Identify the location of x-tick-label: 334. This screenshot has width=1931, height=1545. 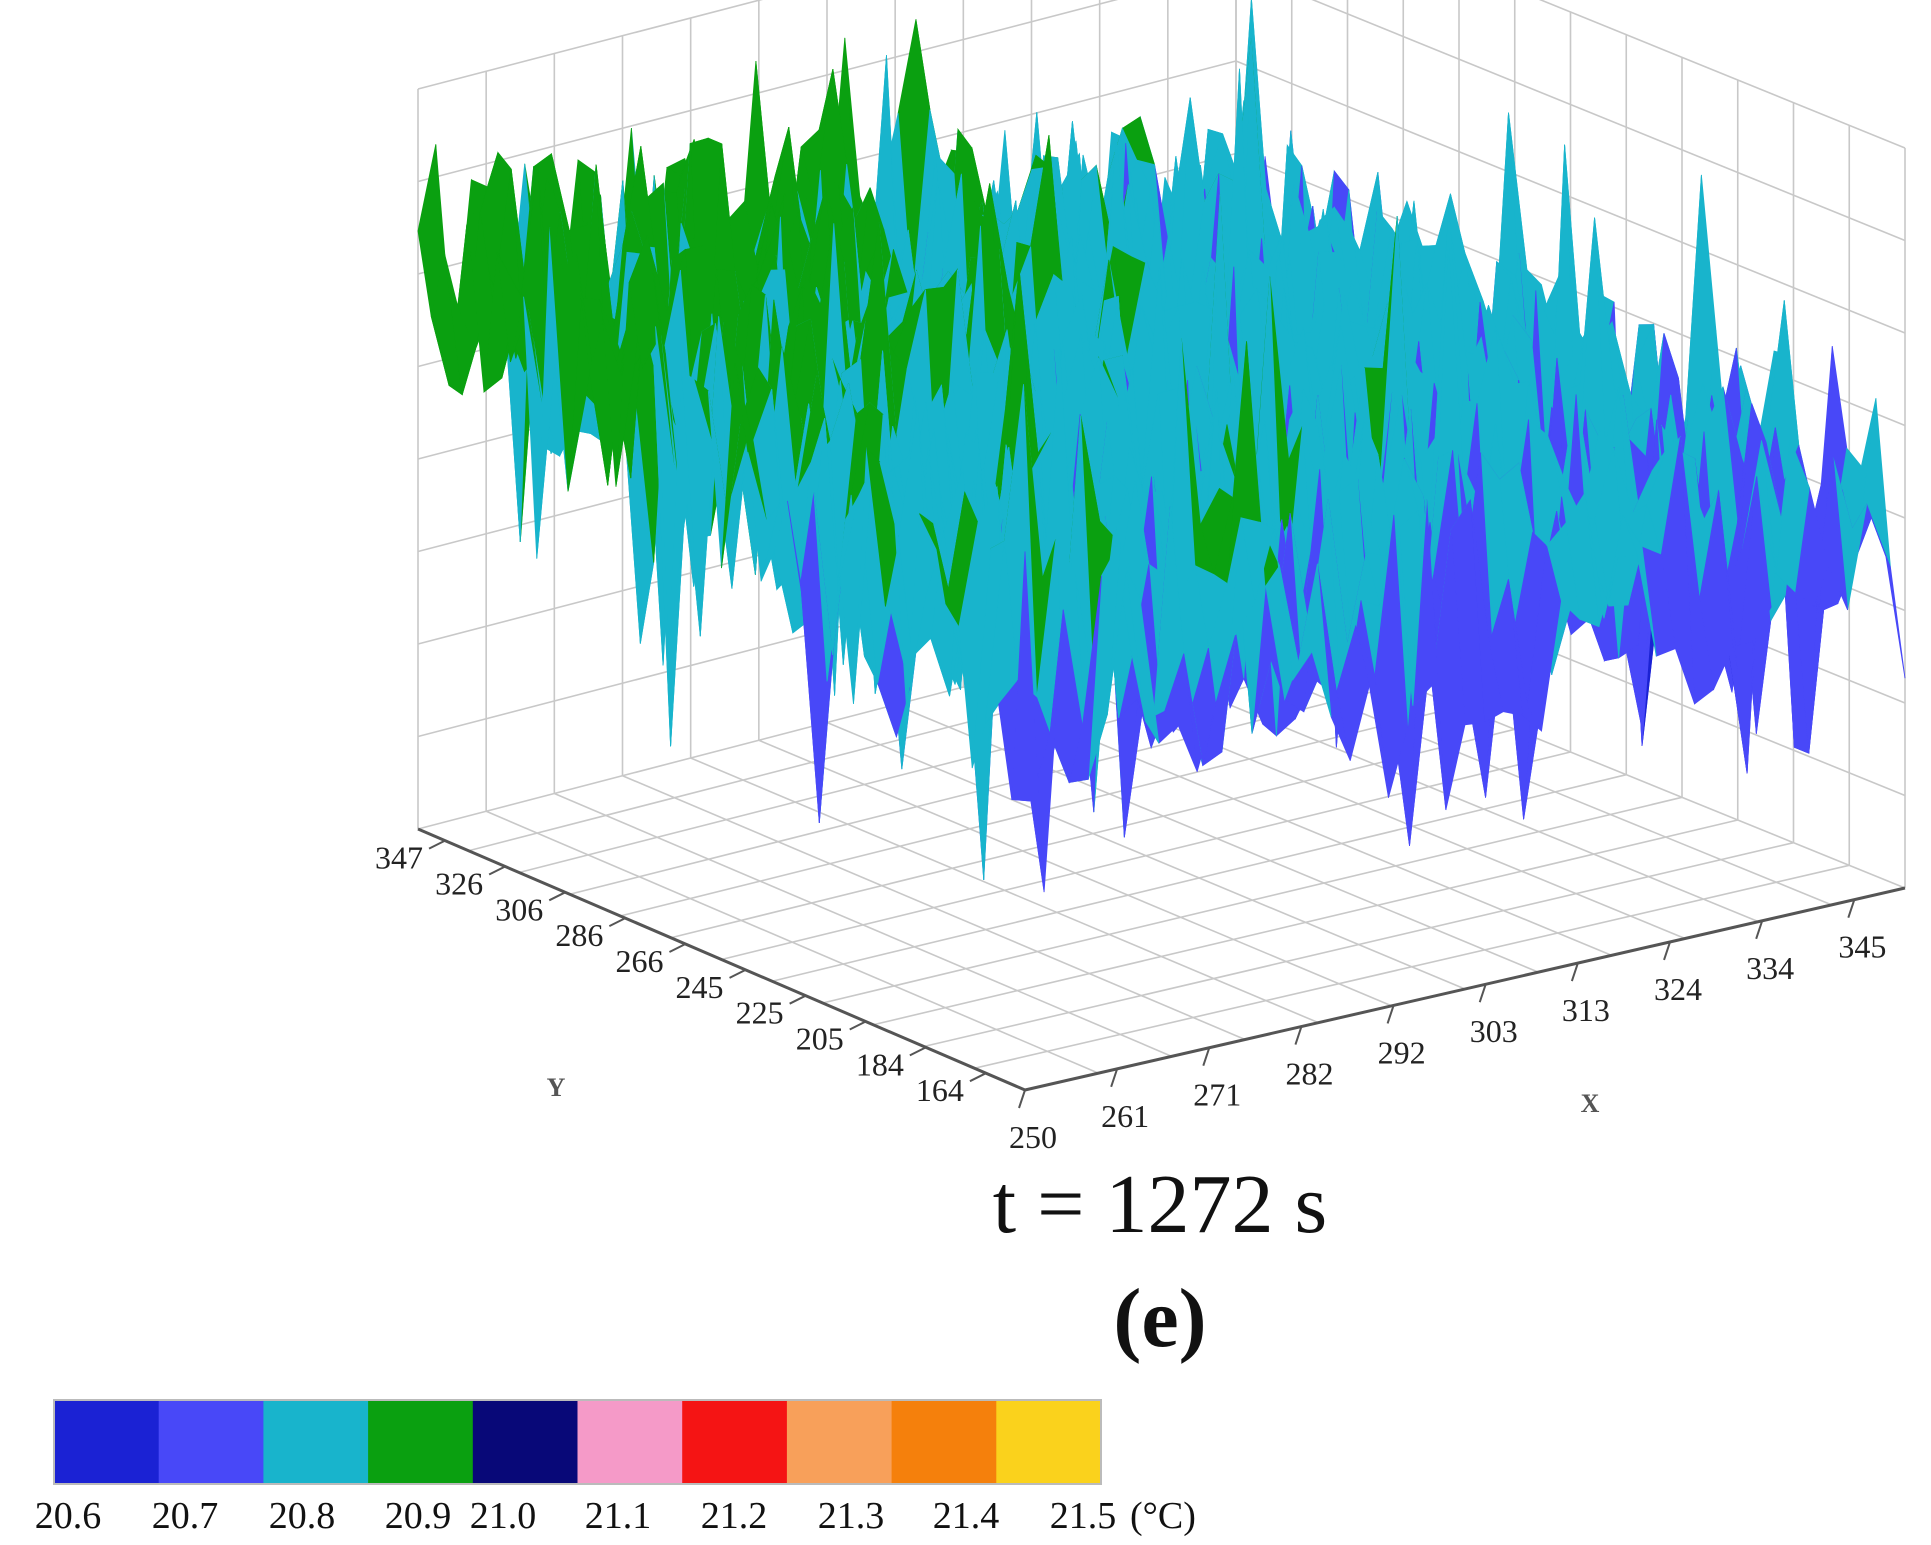
(1770, 968).